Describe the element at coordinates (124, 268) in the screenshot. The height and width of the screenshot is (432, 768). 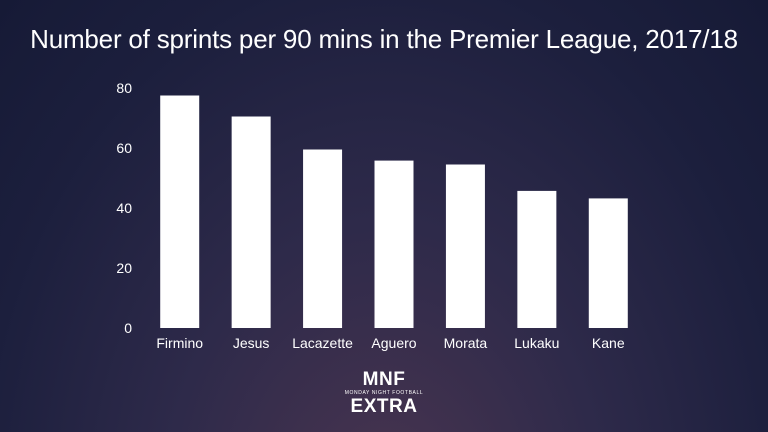
I see `y-tick-label: 20` at that location.